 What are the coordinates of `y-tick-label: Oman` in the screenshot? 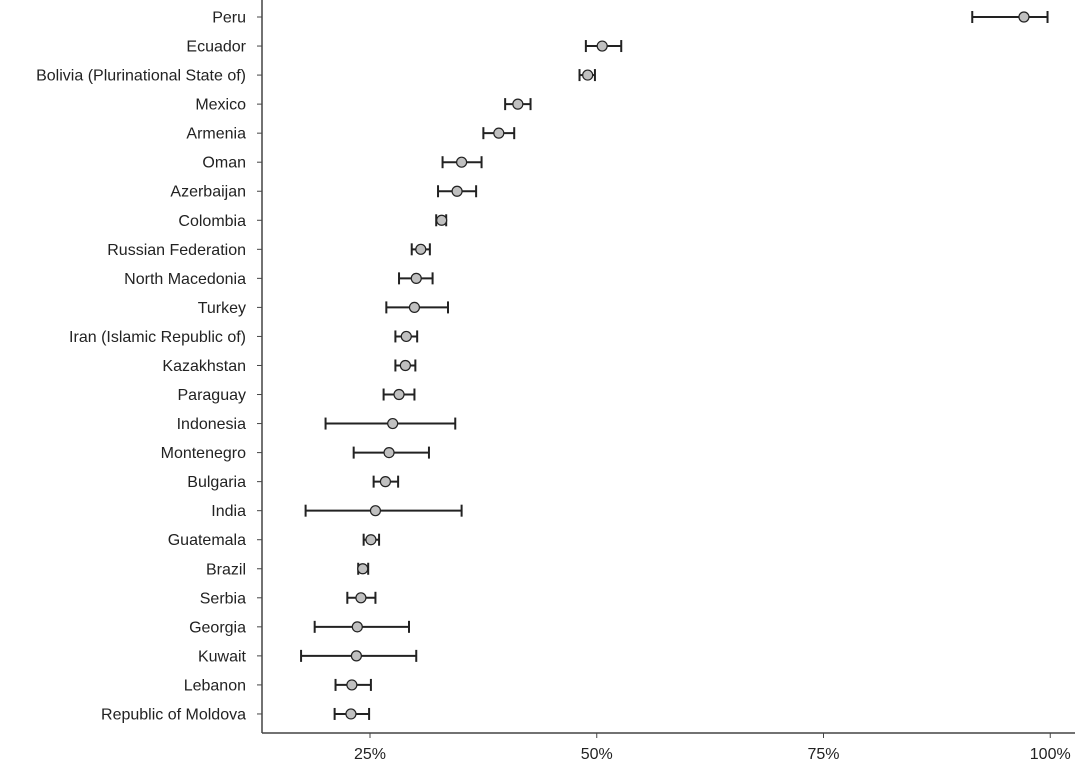 It's located at (224, 163).